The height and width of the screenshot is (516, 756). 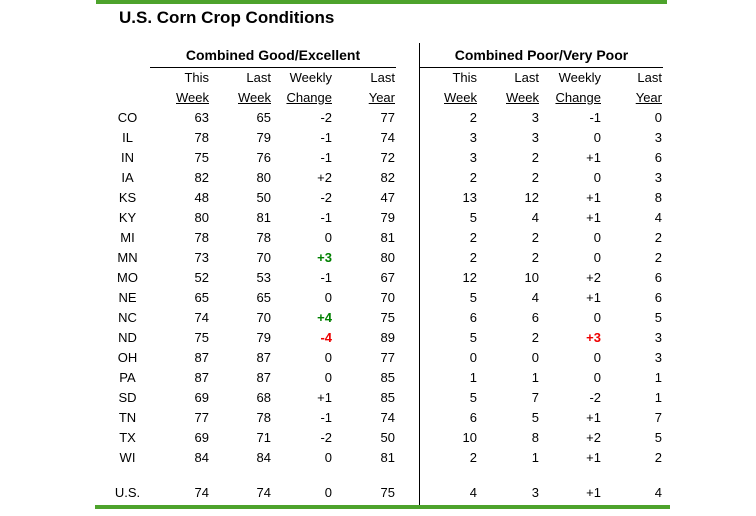 What do you see at coordinates (326, 337) in the screenshot?
I see `ge-weekly-change-cell: -4` at bounding box center [326, 337].